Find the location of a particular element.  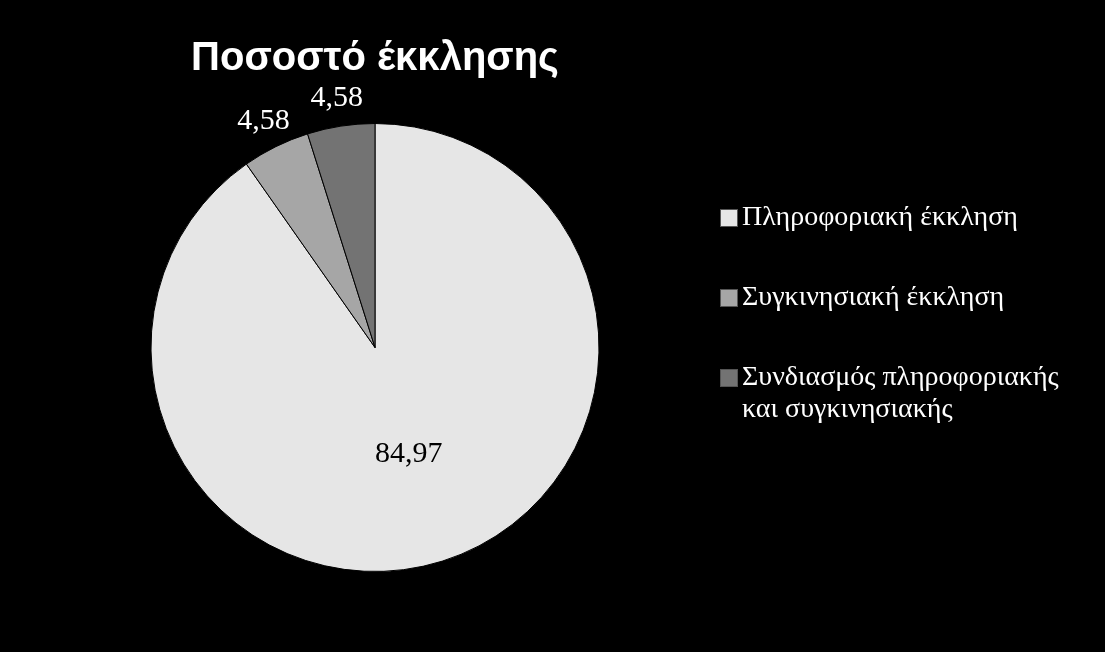

legend-label: Συνδιασμός πληροφοριακής και συγκινησιακής is located at coordinates (901, 392).